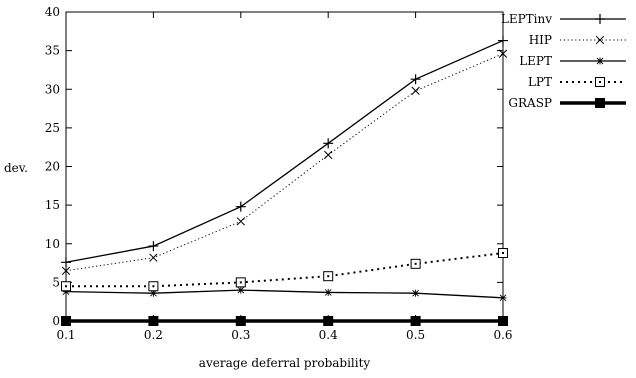 Image resolution: width=636 pixels, height=378 pixels. What do you see at coordinates (52, 205) in the screenshot?
I see `y-tick-label: 15` at bounding box center [52, 205].